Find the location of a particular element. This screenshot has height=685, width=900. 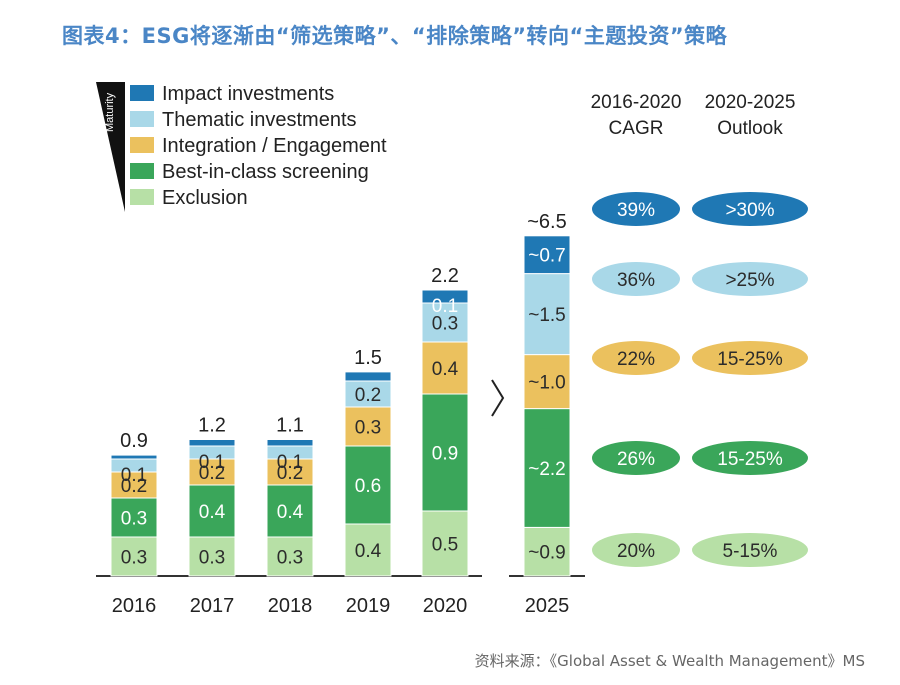

bar-segment-2017-integration-engagement is located at coordinates (212, 472).